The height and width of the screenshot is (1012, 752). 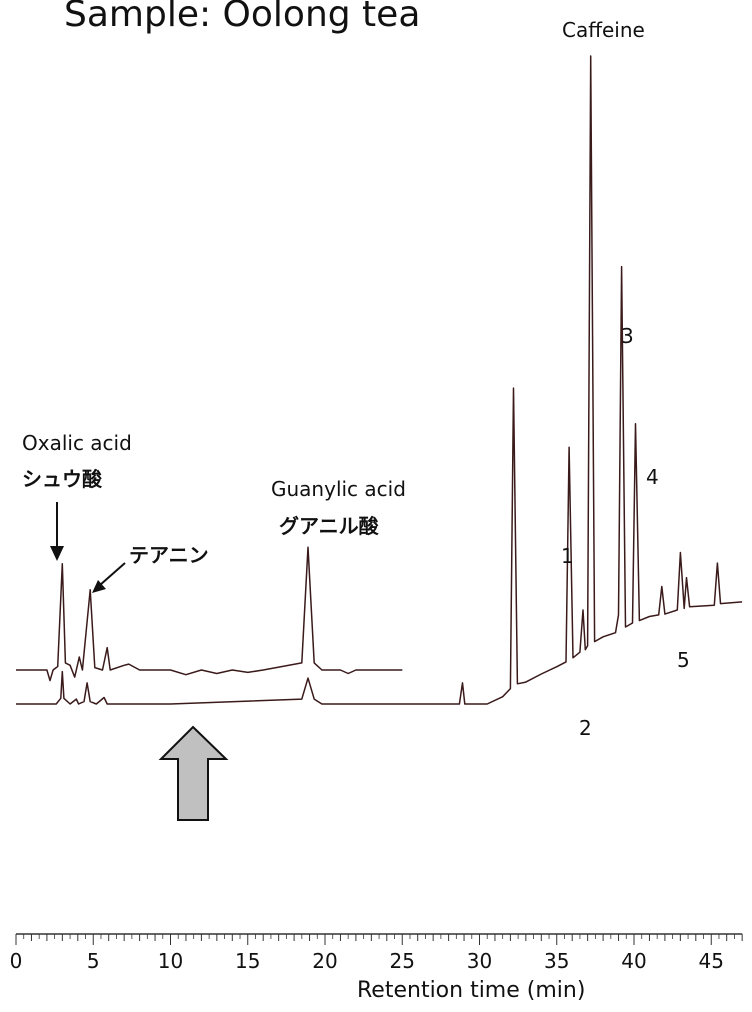 I want to click on peak-4-label: 4, so click(x=652, y=477).